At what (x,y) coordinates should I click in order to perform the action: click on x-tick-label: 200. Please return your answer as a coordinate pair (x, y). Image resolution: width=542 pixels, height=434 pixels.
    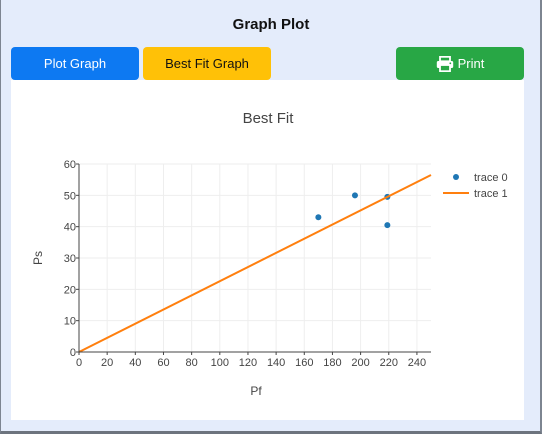
    Looking at the image, I should click on (360, 363).